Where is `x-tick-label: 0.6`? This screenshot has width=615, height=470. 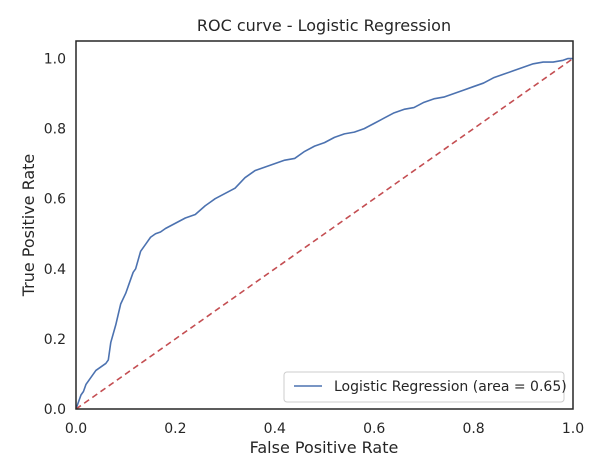 x-tick-label: 0.6 is located at coordinates (374, 429).